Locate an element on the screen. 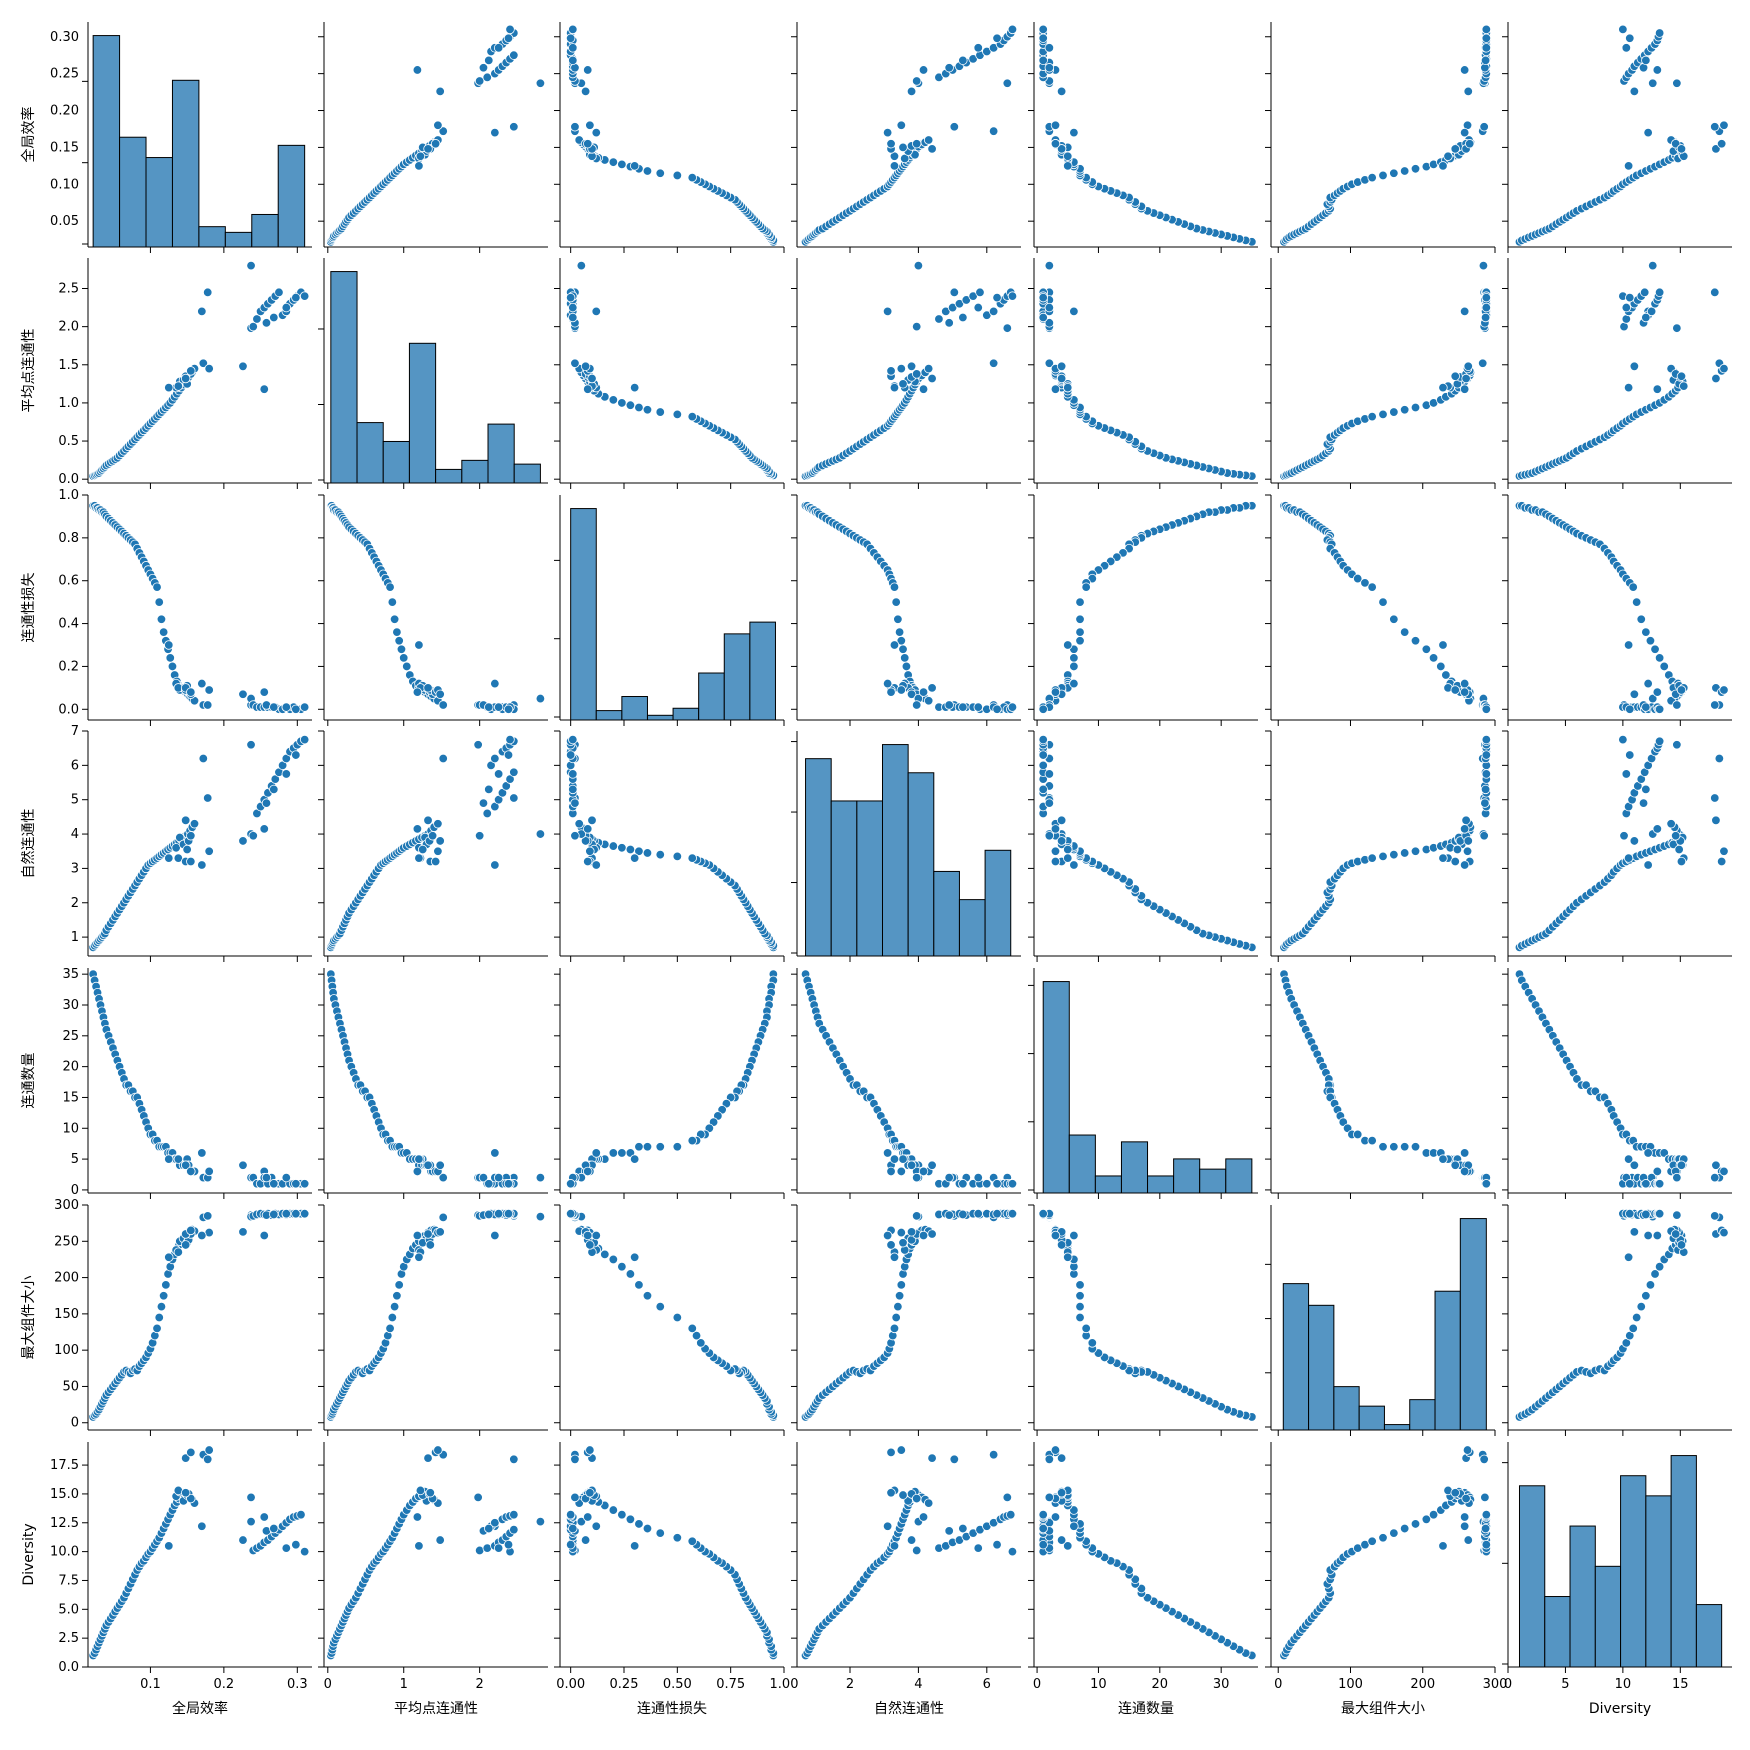 This screenshot has height=1750, width=1750. y-tick-label: 5.0 is located at coordinates (68, 1609).